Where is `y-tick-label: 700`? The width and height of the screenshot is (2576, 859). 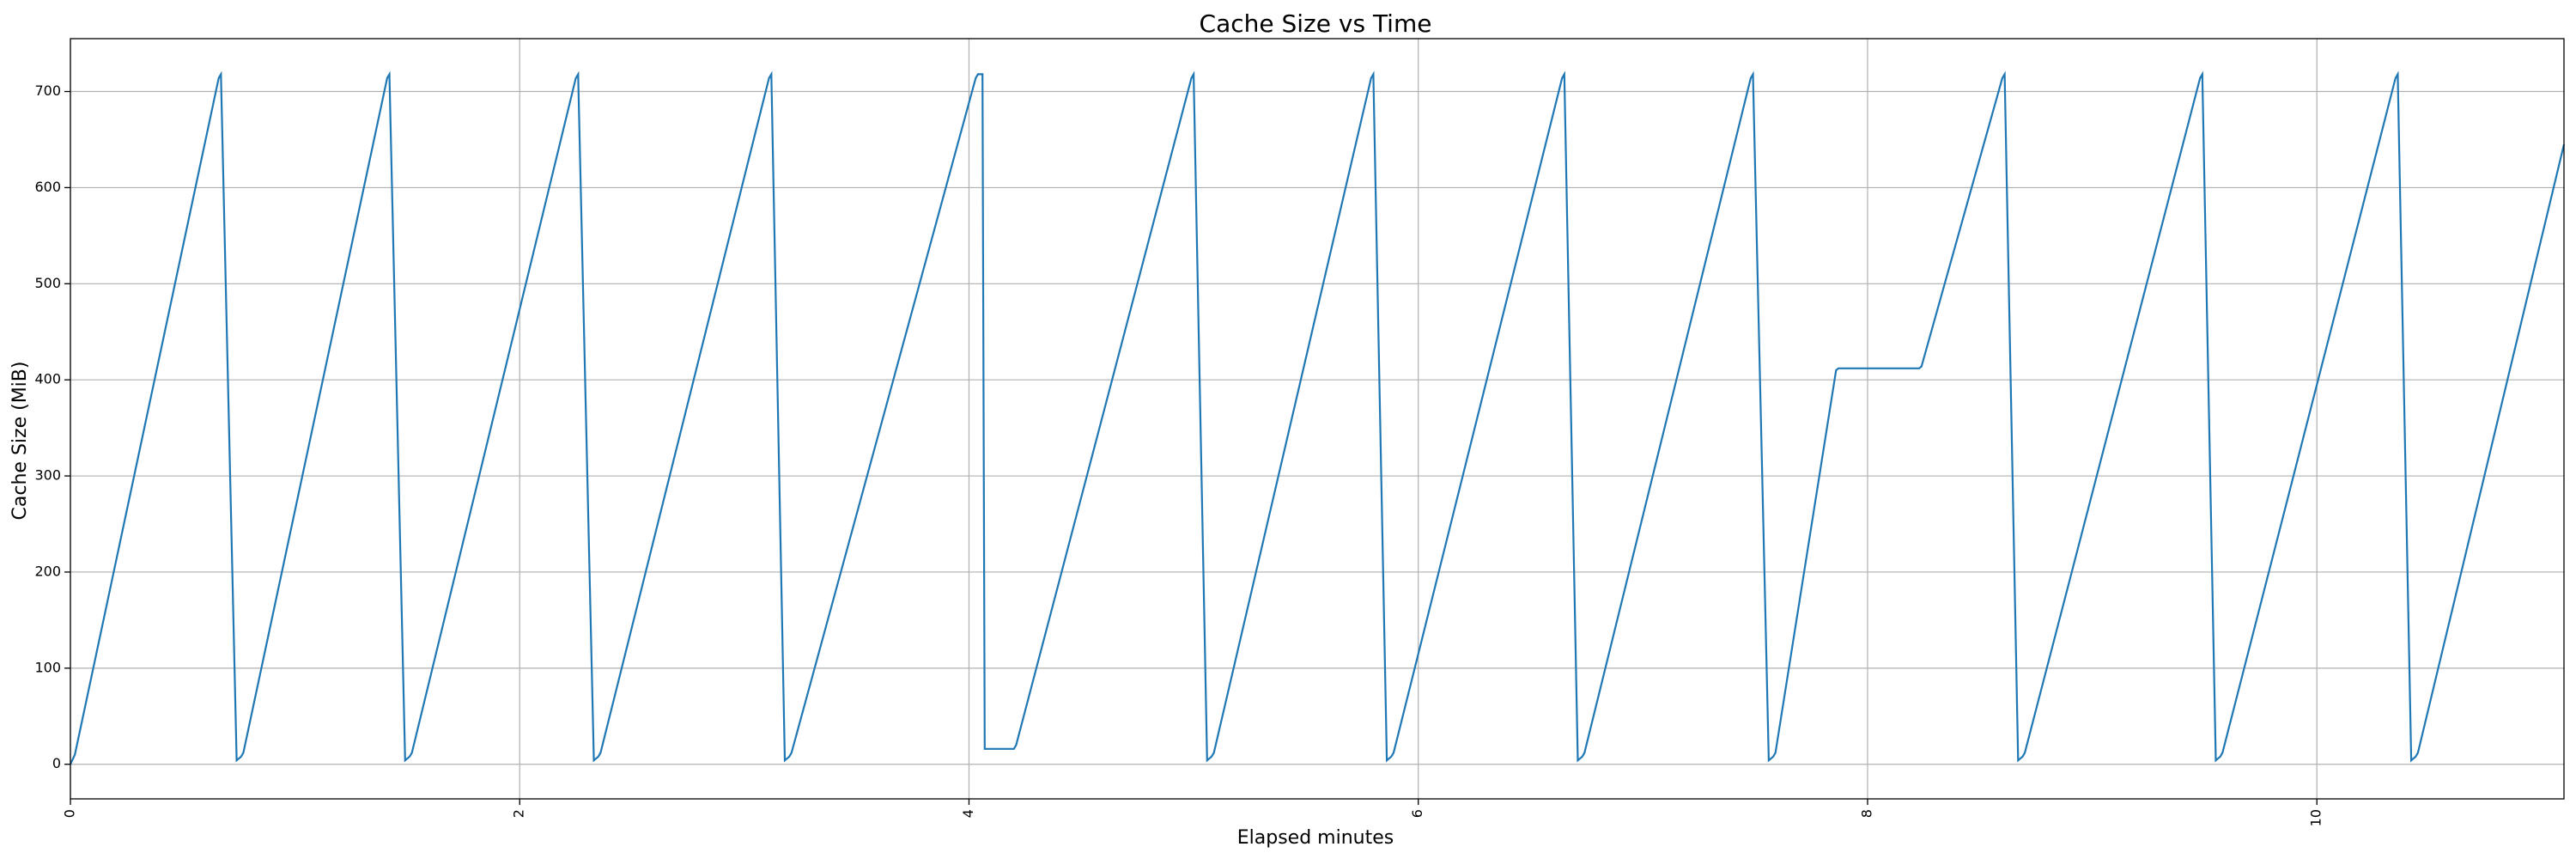
y-tick-label: 700 is located at coordinates (48, 91).